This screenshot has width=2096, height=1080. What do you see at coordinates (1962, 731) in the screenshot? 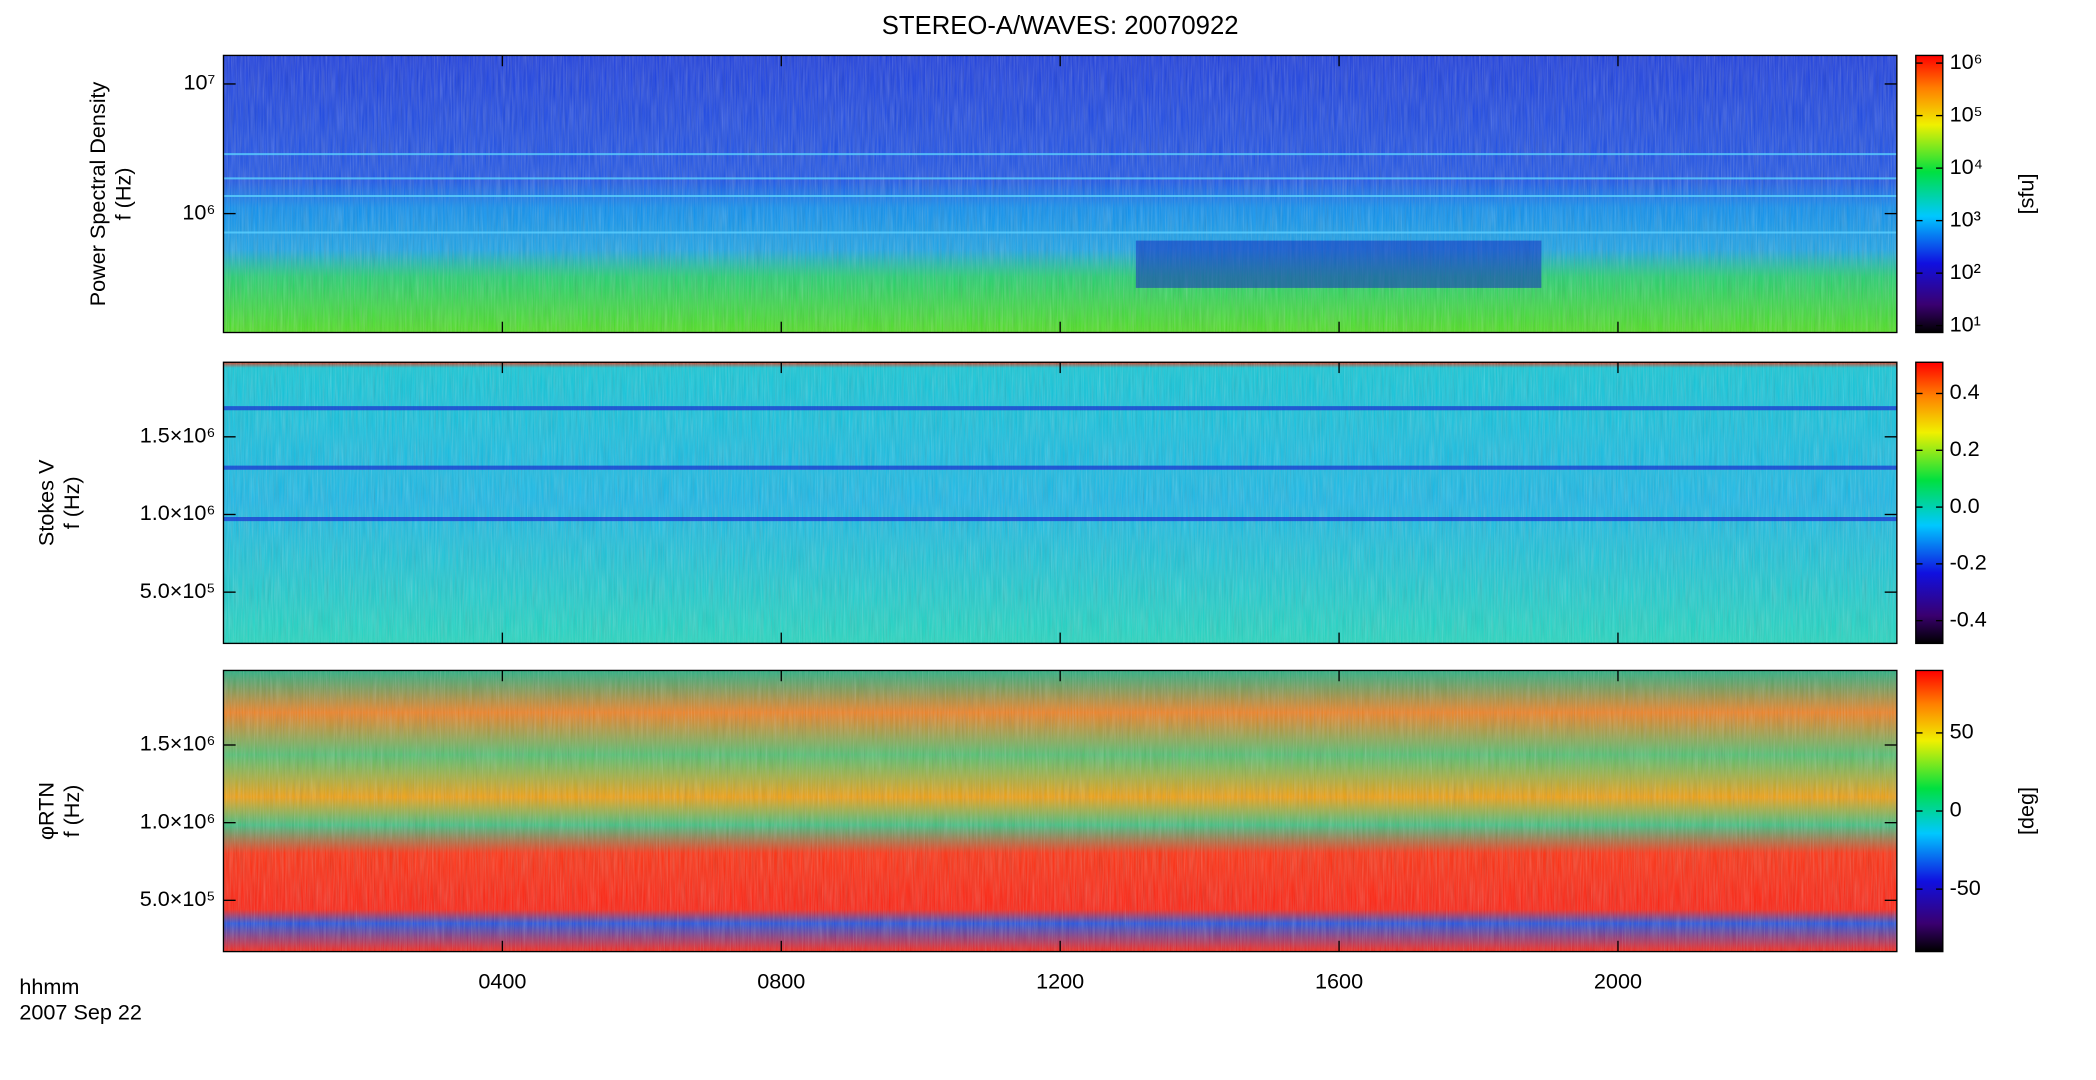
I see `colorbar-tick-label: 50` at bounding box center [1962, 731].